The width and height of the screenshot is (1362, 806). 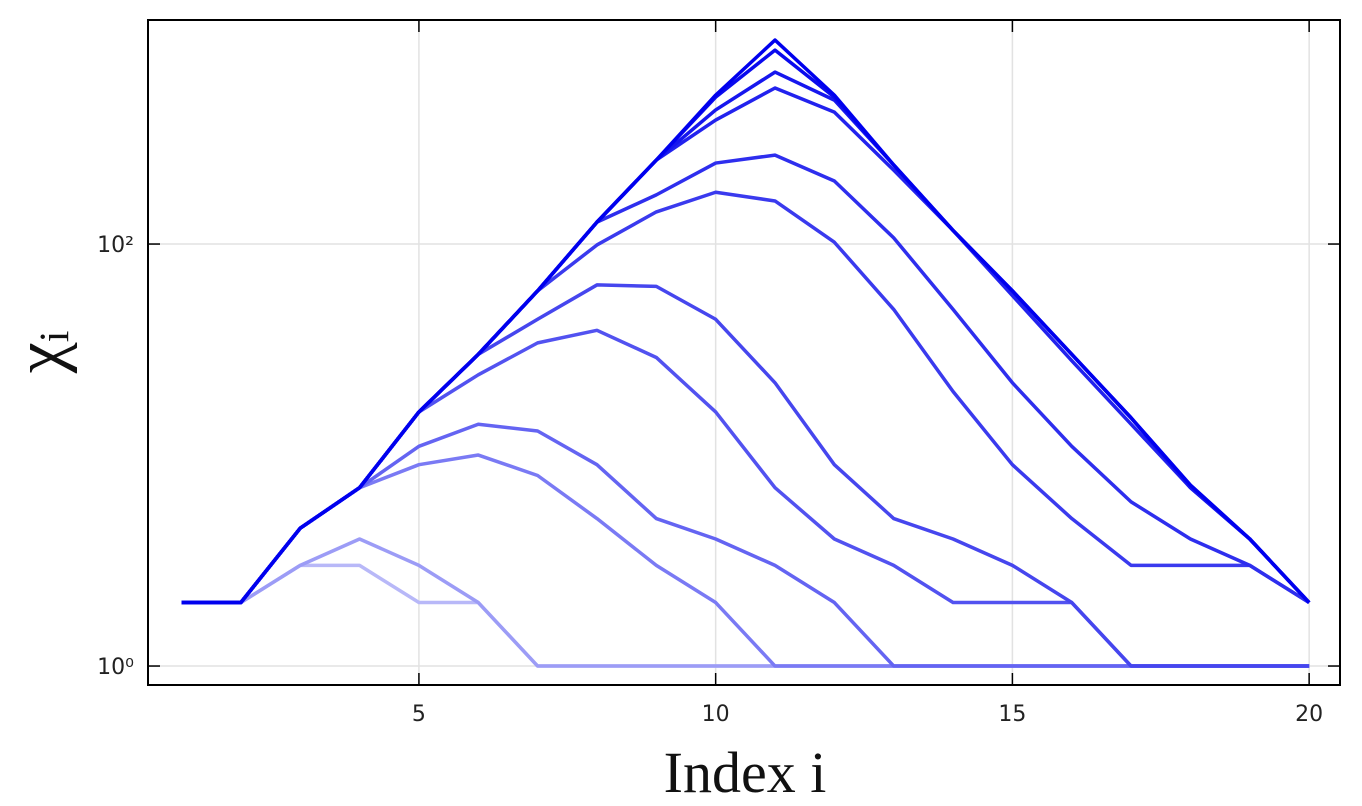 I want to click on x-axis-label: Index i, so click(x=745, y=772).